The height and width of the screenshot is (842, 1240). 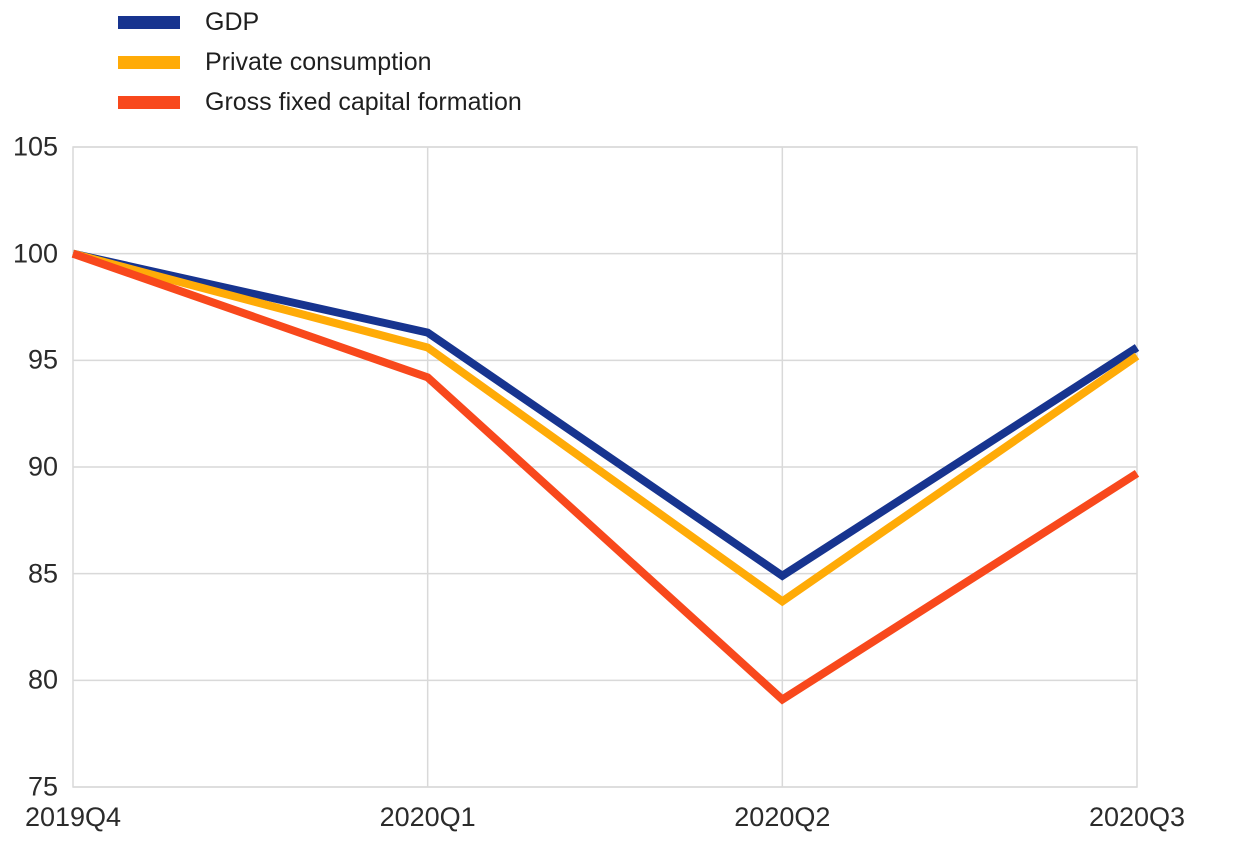 I want to click on legend-label-gdp: GDP, so click(x=232, y=21).